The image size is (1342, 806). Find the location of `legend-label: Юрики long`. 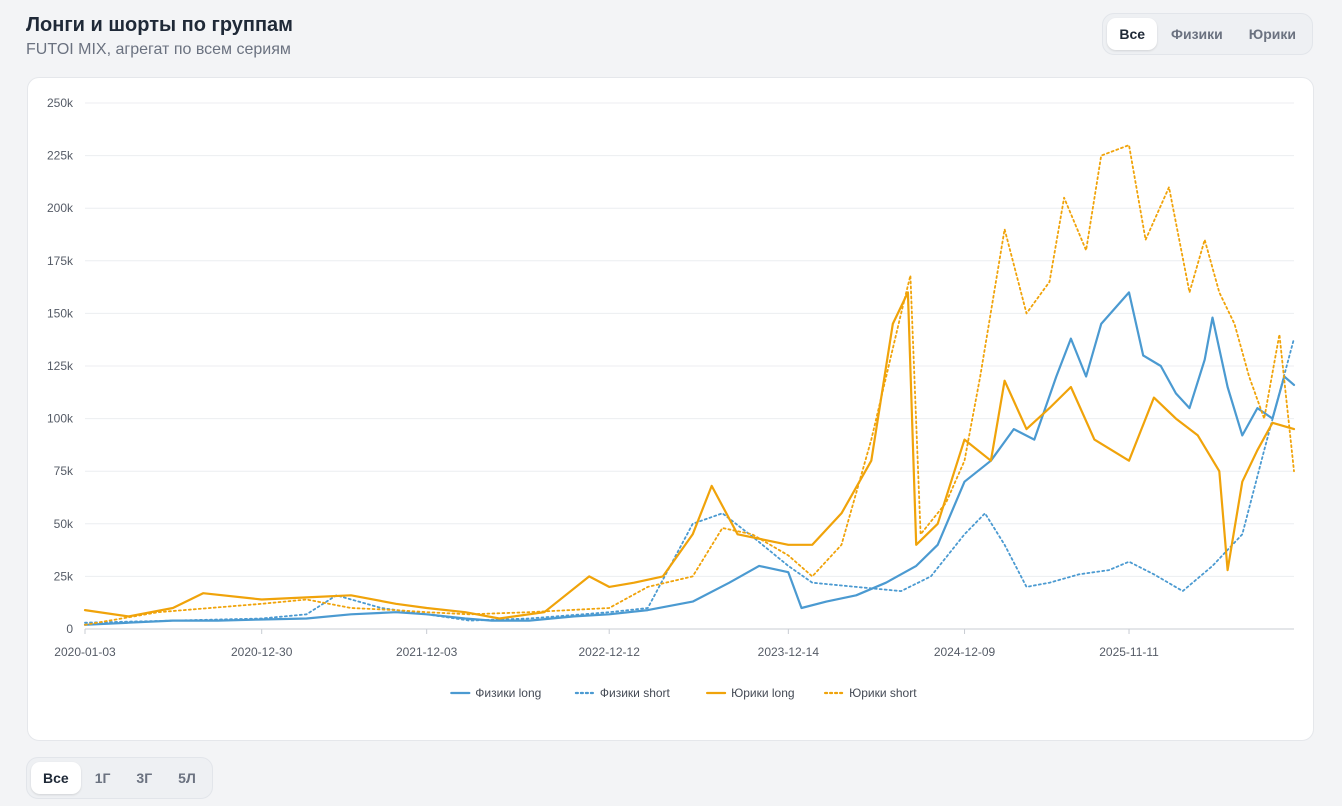

legend-label: Юрики long is located at coordinates (762, 693).